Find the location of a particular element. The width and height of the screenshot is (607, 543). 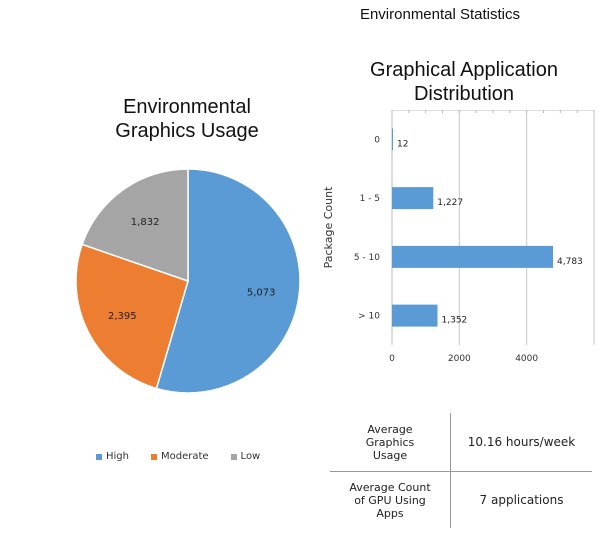

pie-data-label: 1,832 is located at coordinates (145, 222).